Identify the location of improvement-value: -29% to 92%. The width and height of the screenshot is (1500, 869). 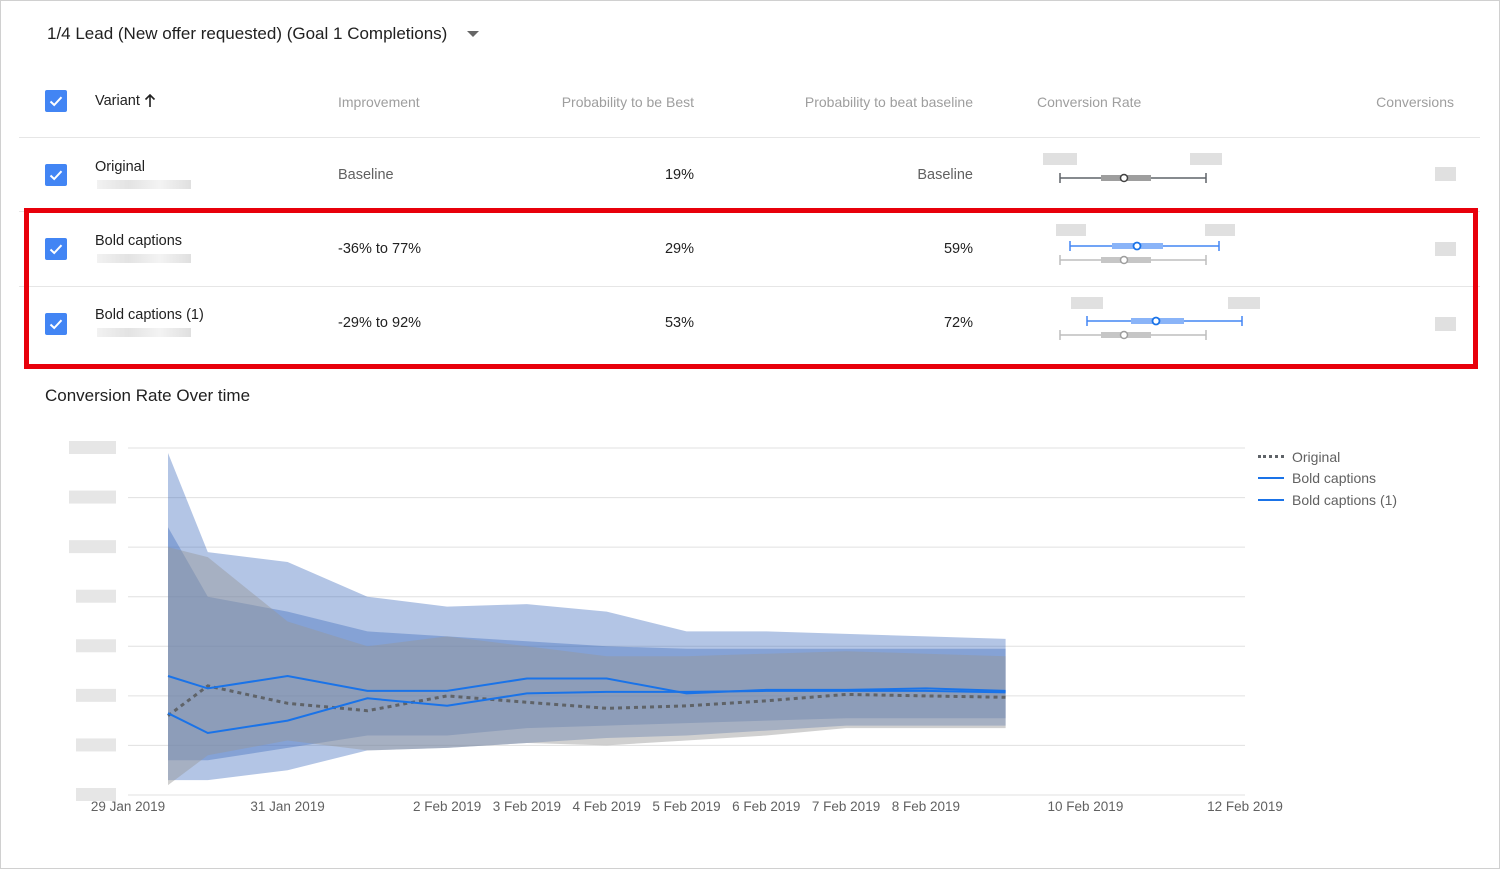
(380, 323).